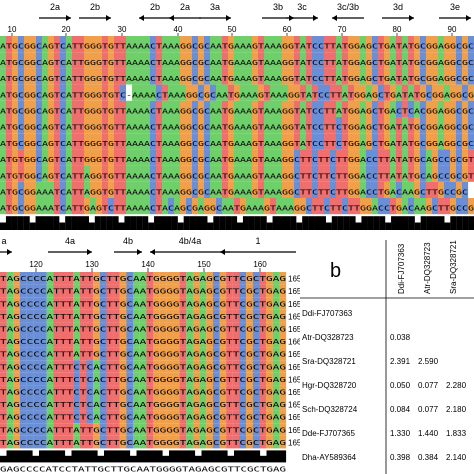 This screenshot has width=474, height=474. I want to click on primer-arrow-head, so click(89, 252).